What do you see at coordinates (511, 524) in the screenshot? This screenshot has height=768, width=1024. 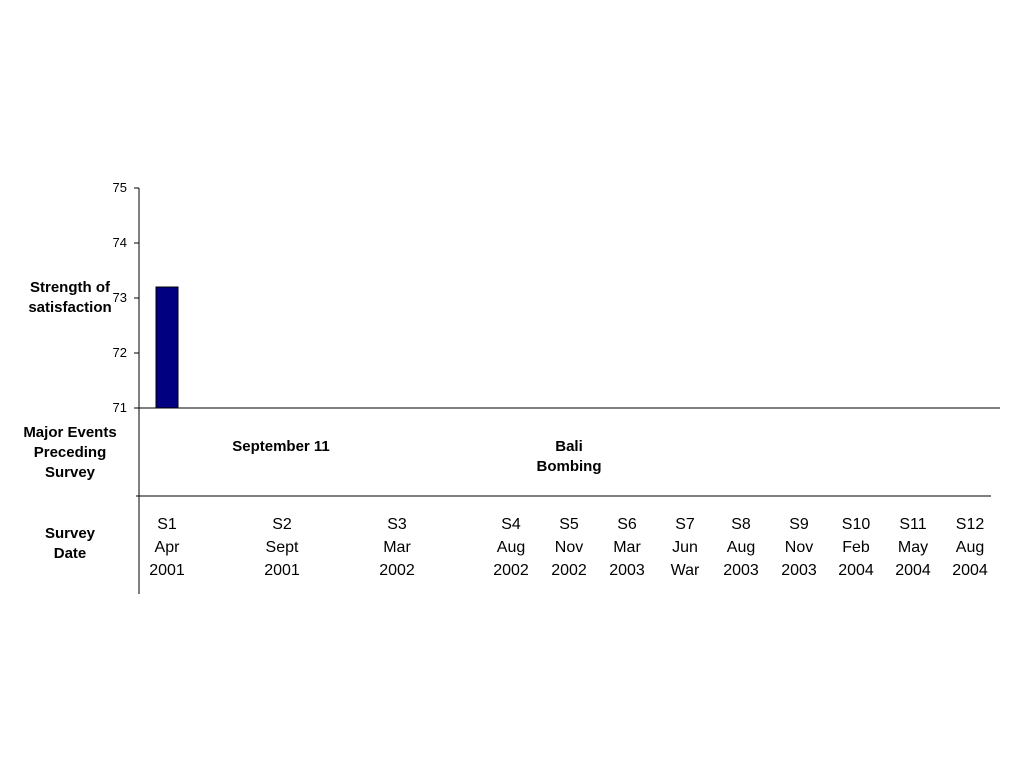 I see `survey-date-id: S4` at bounding box center [511, 524].